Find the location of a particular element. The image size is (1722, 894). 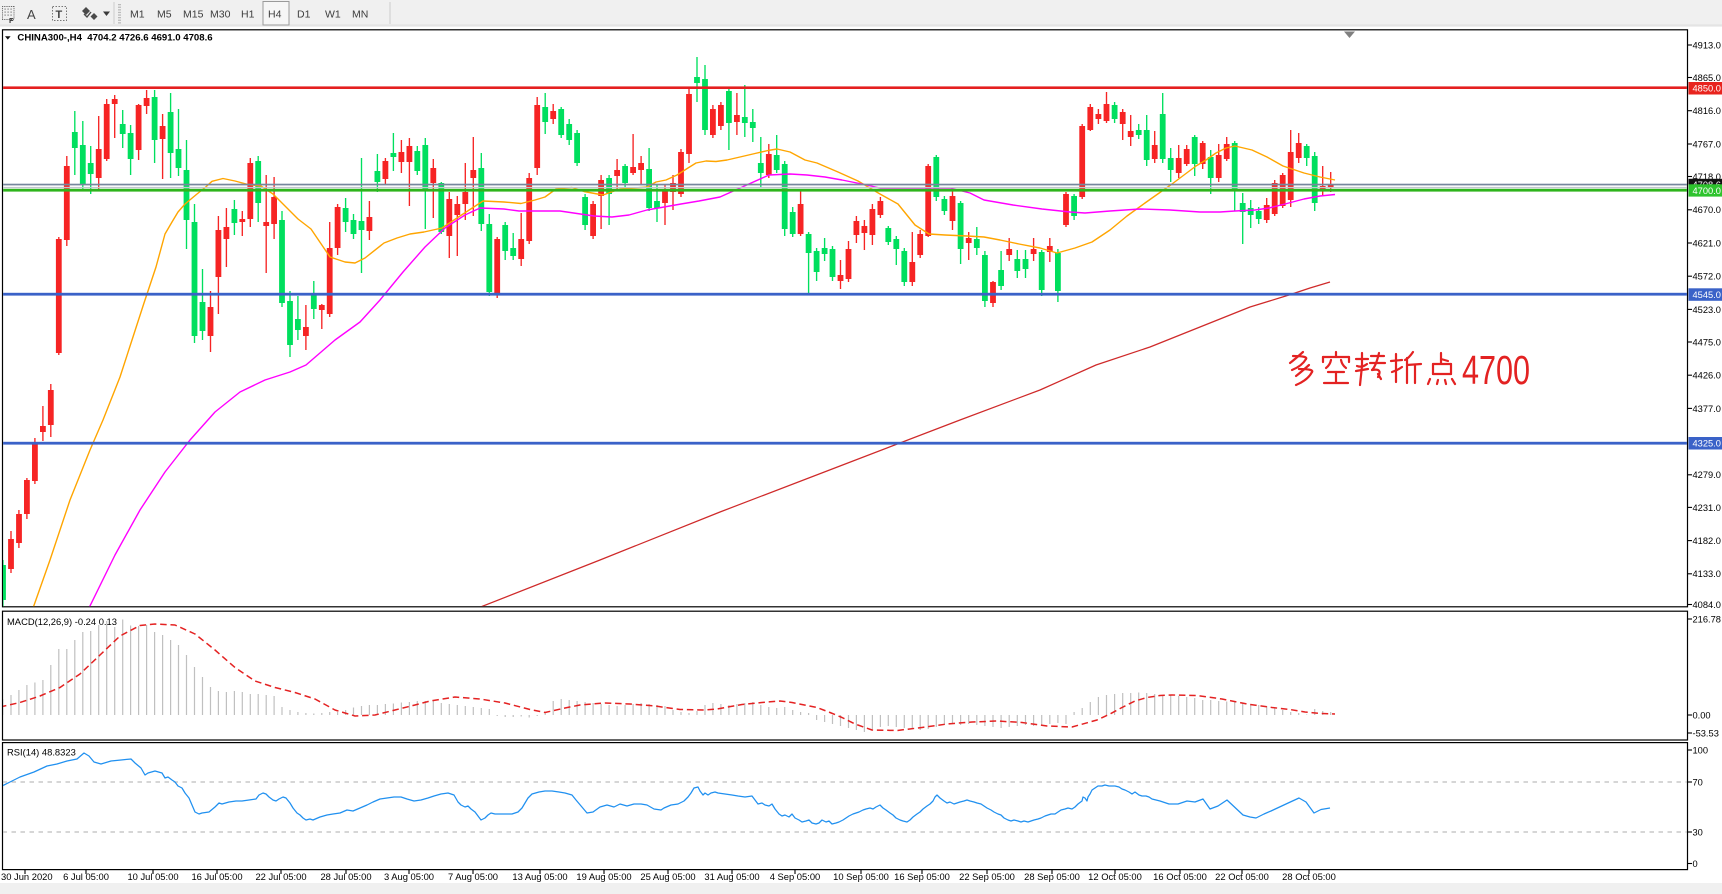

svg-text: 7 Aug 05:00 is located at coordinates (473, 876).